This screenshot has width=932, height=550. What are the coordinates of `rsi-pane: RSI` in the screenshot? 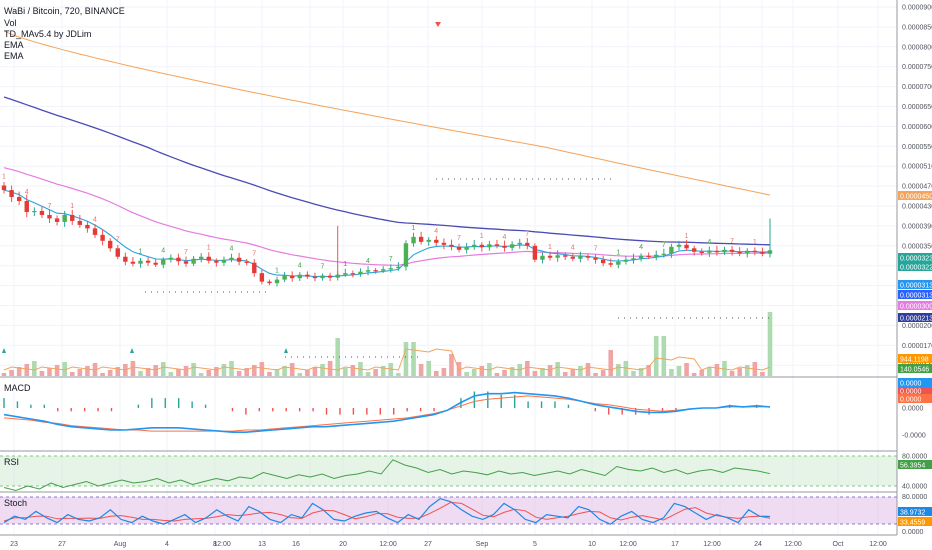 It's located at (448, 473).